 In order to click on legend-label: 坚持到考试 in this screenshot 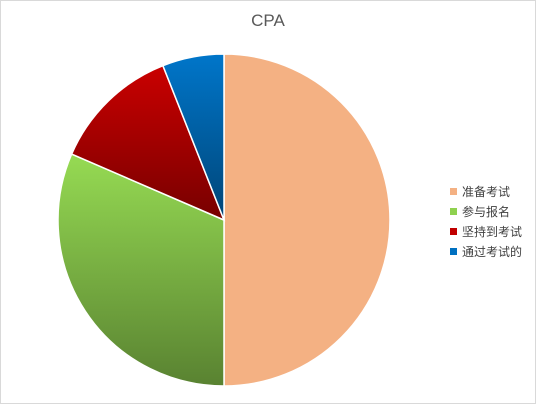, I will do `click(492, 231)`.